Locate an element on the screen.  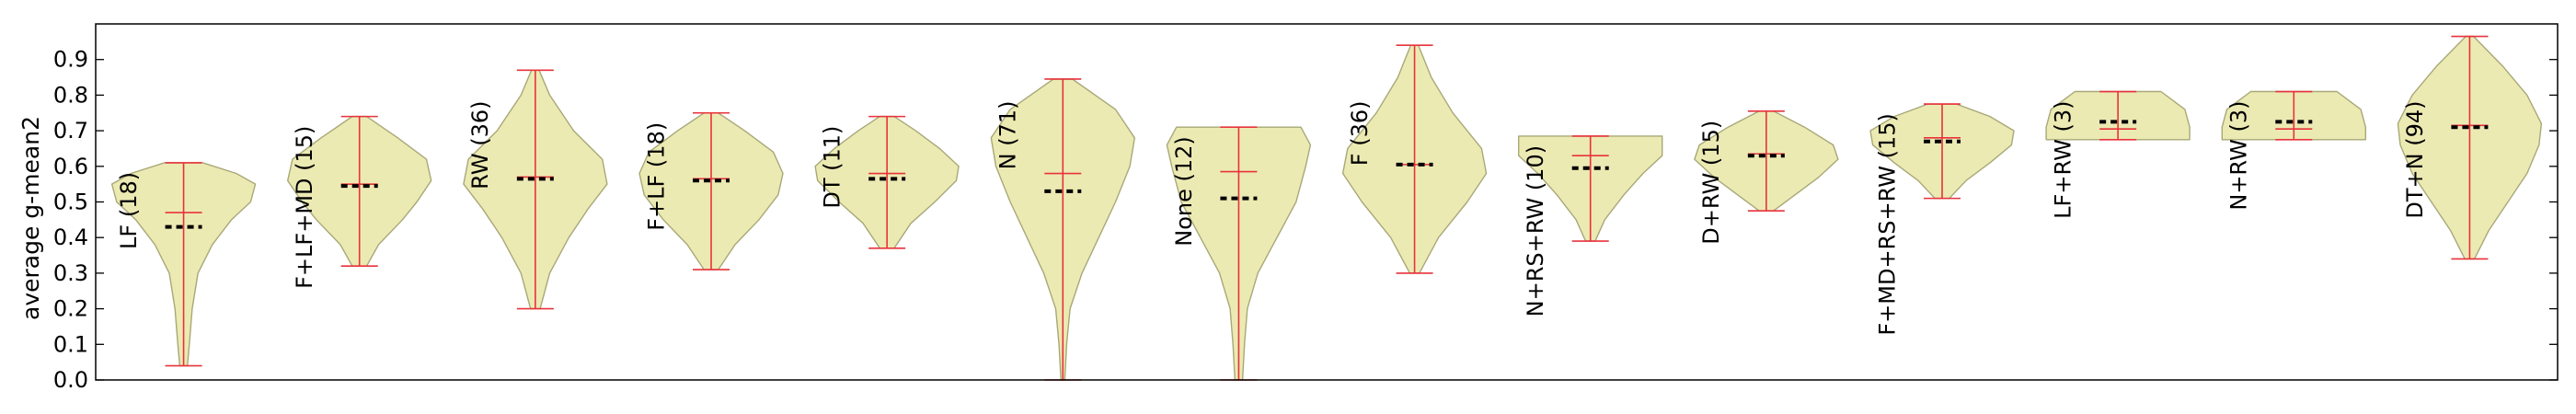
violin-group: LF+RW (3) is located at coordinates (2118, 154).